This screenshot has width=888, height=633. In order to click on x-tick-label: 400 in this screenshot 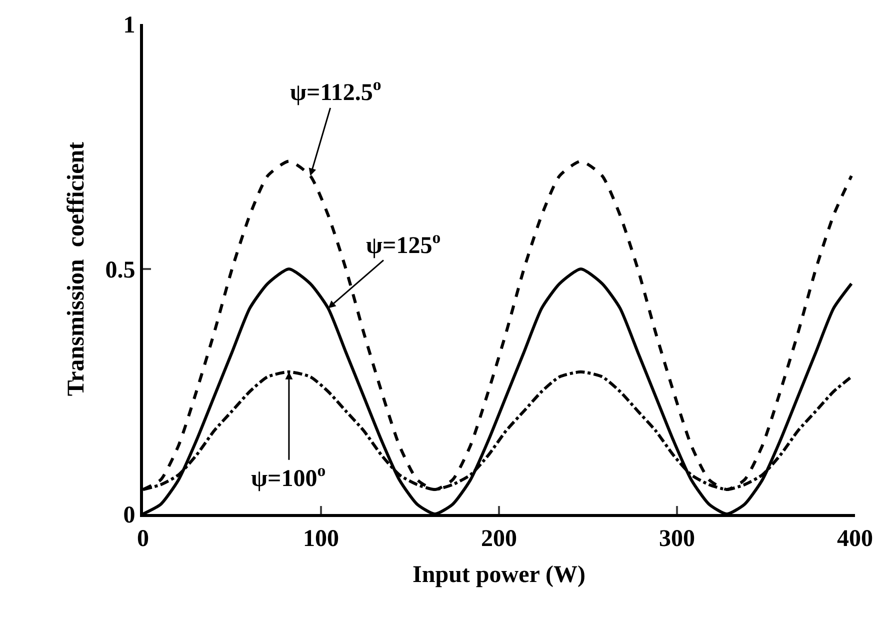, I will do `click(855, 539)`.